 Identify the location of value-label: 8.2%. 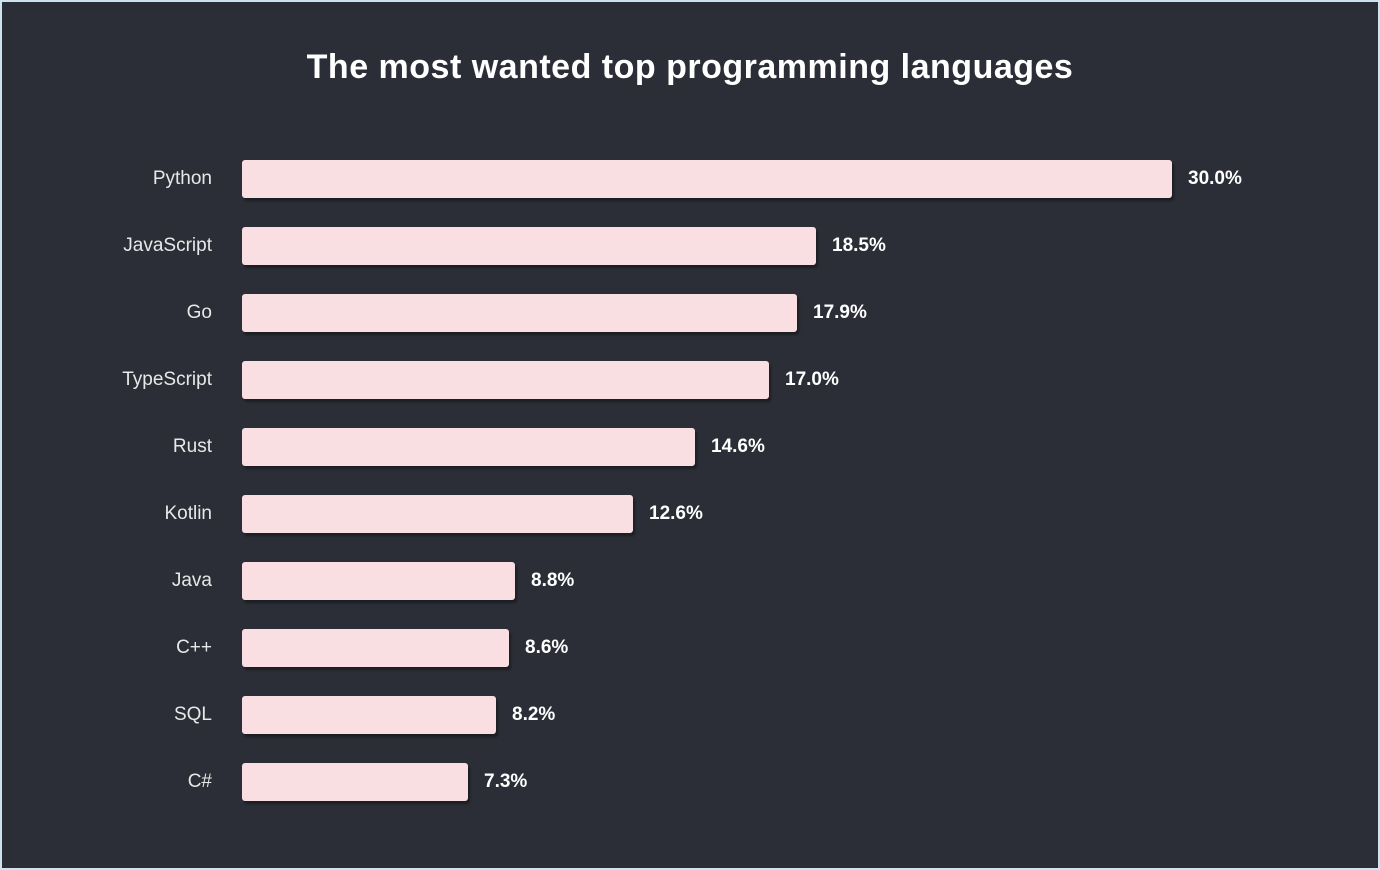
(534, 714).